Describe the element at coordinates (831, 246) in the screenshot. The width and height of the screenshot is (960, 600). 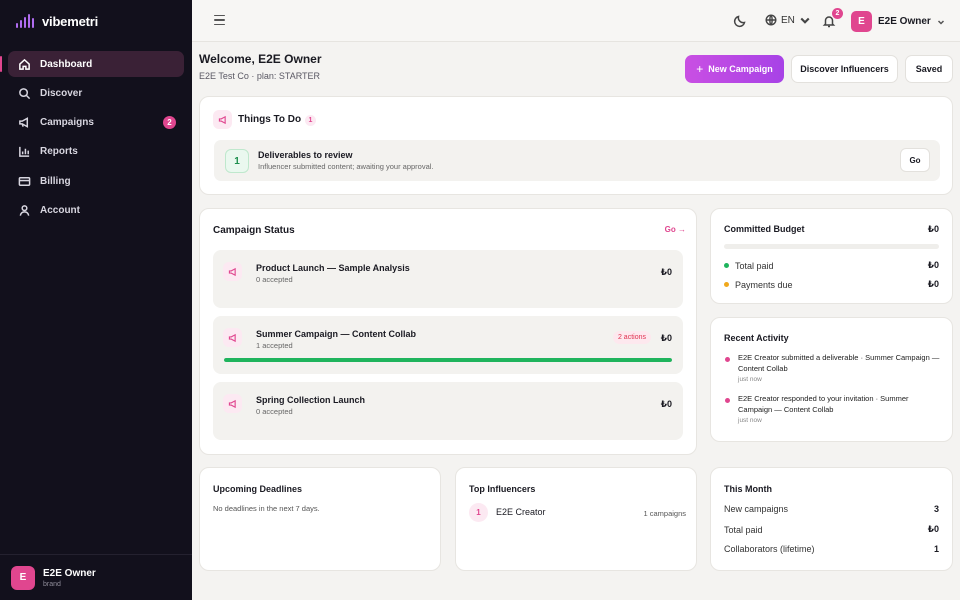
I see `budget-bar` at that location.